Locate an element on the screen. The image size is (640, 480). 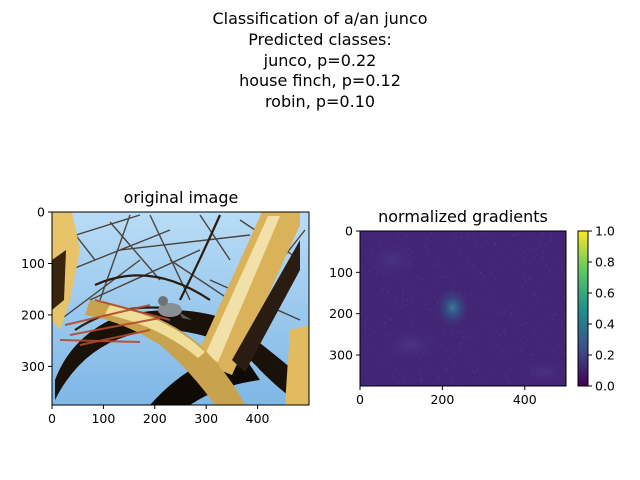
gradients-y-ticks: 0 100 200 300 is located at coordinates (344, 293).